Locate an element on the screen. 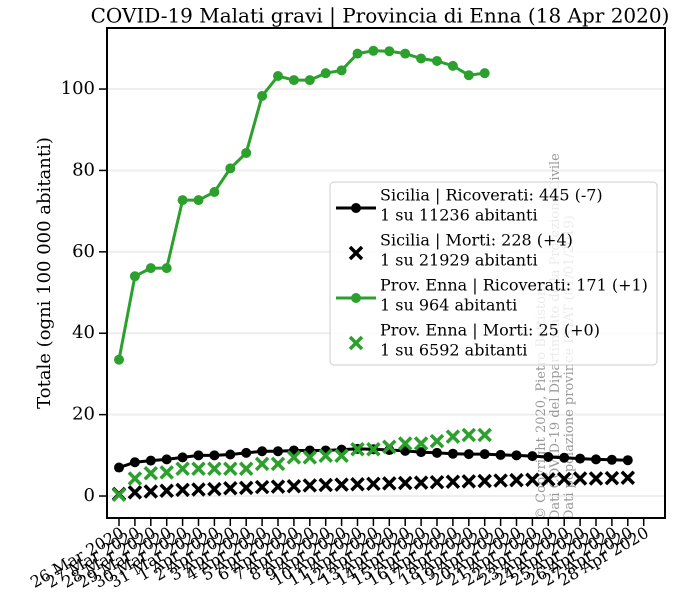 This screenshot has width=683, height=598. legend-label: 1 su 11236 abitanti is located at coordinates (459, 215).